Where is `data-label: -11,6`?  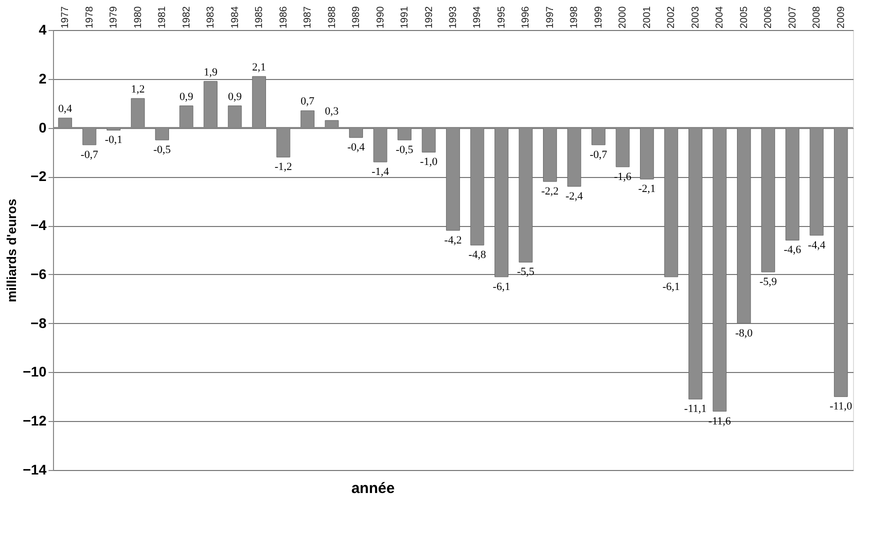
data-label: -11,6 is located at coordinates (720, 421).